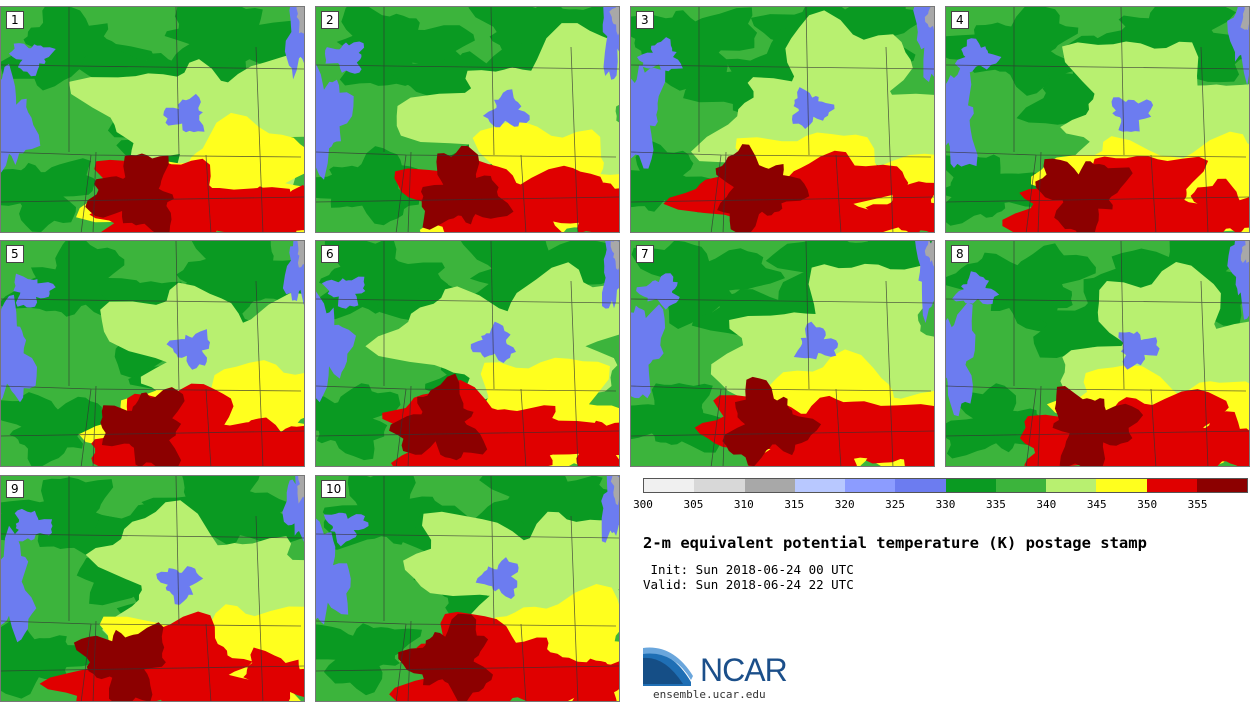 This screenshot has width=1260, height=703. I want to click on colorbar-ticks: 300 305 310 315 320 325 330 335 340 345 350 355, so click(940, 505).